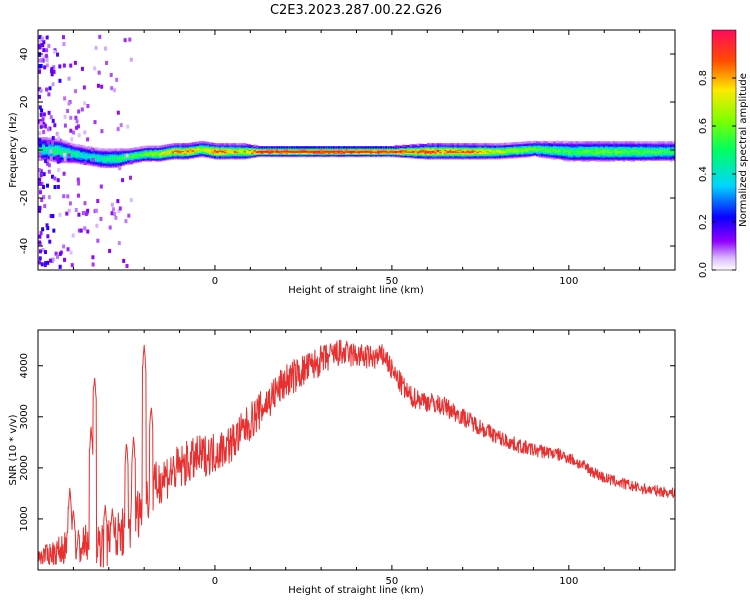 The width and height of the screenshot is (750, 600). I want to click on spectrogram-ytick-label: -40, so click(24, 246).